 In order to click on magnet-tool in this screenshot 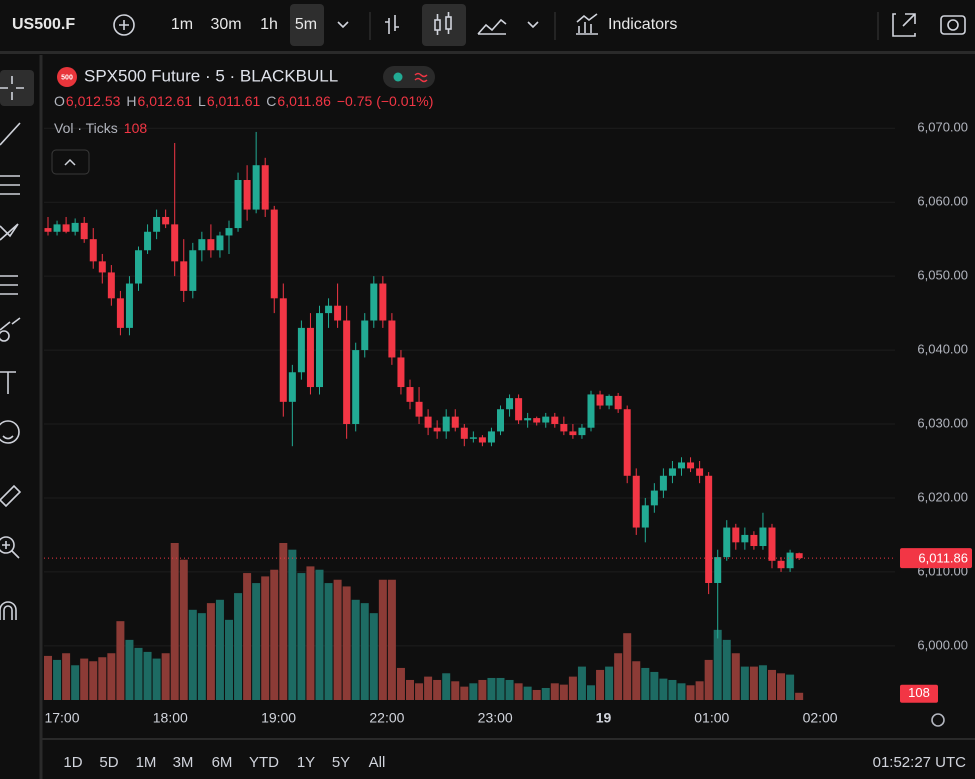, I will do `click(8, 610)`.